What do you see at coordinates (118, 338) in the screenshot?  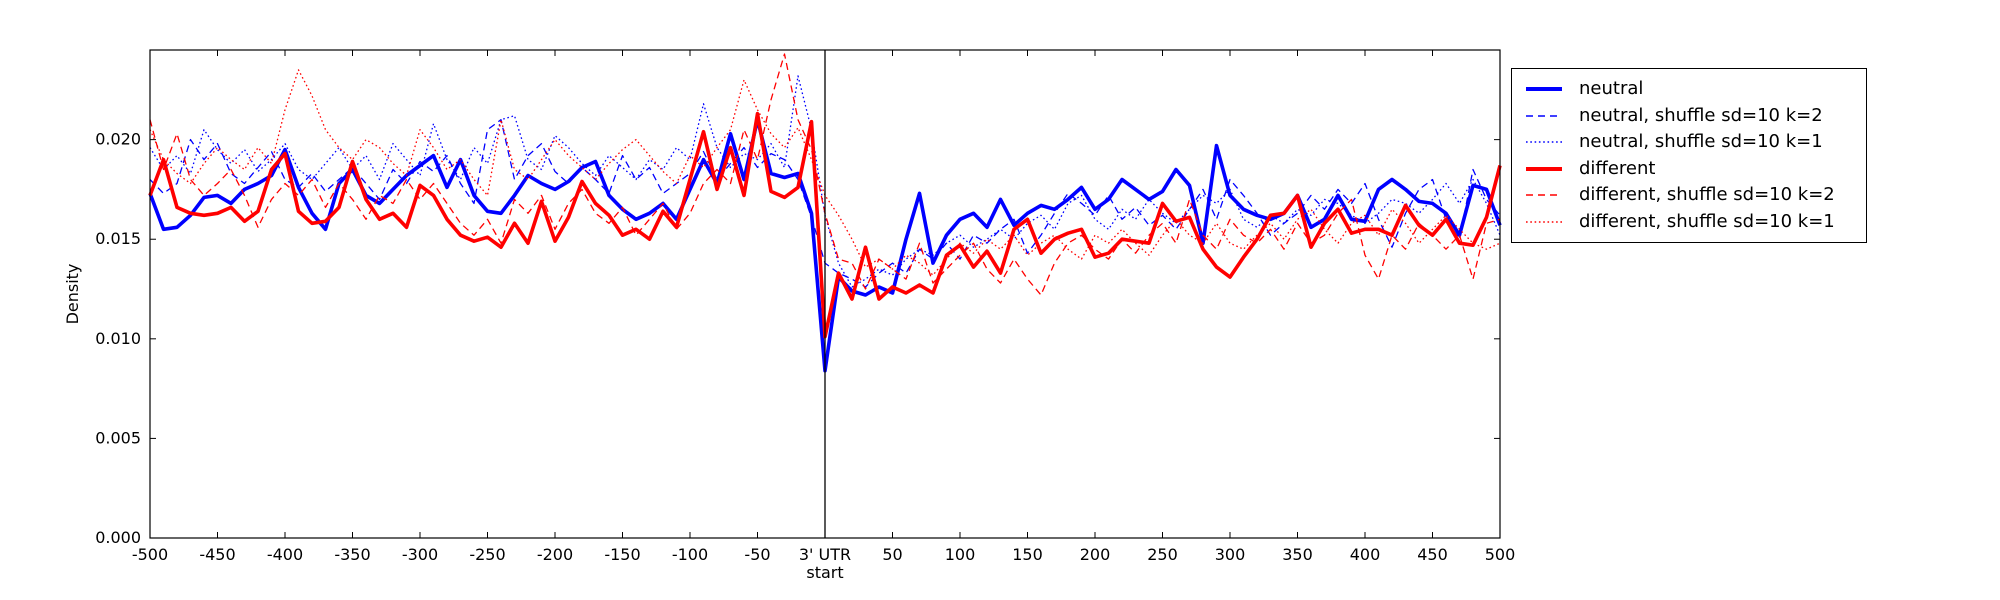 I see `y-tick-label: 0.010` at bounding box center [118, 338].